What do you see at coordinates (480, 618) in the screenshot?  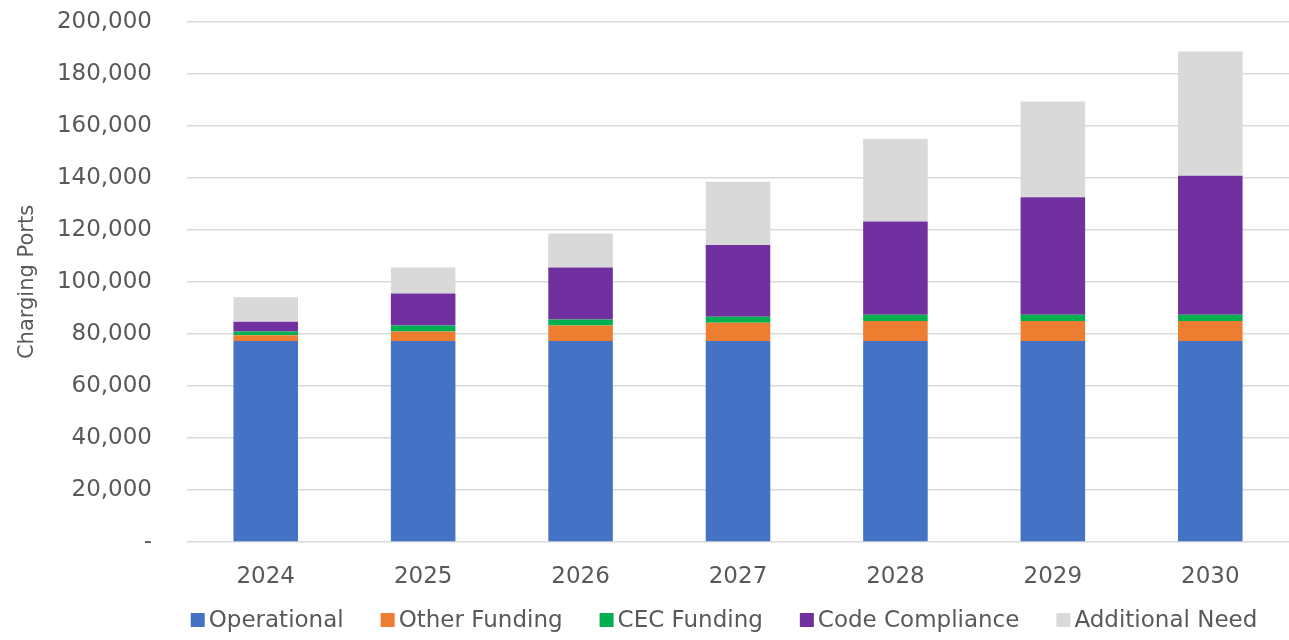 I see `legend-label: Other Funding` at bounding box center [480, 618].